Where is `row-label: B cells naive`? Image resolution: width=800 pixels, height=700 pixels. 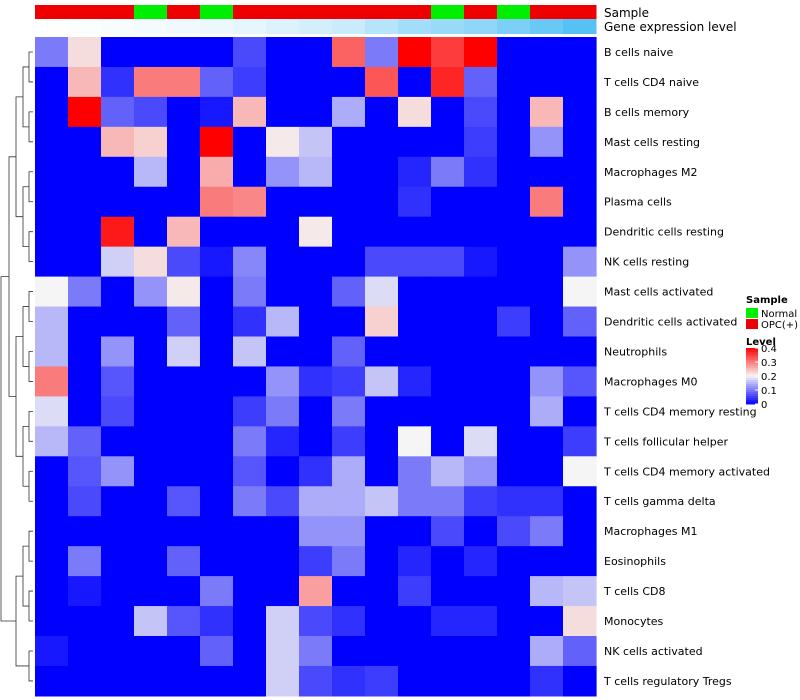
row-label: B cells naive is located at coordinates (638, 52).